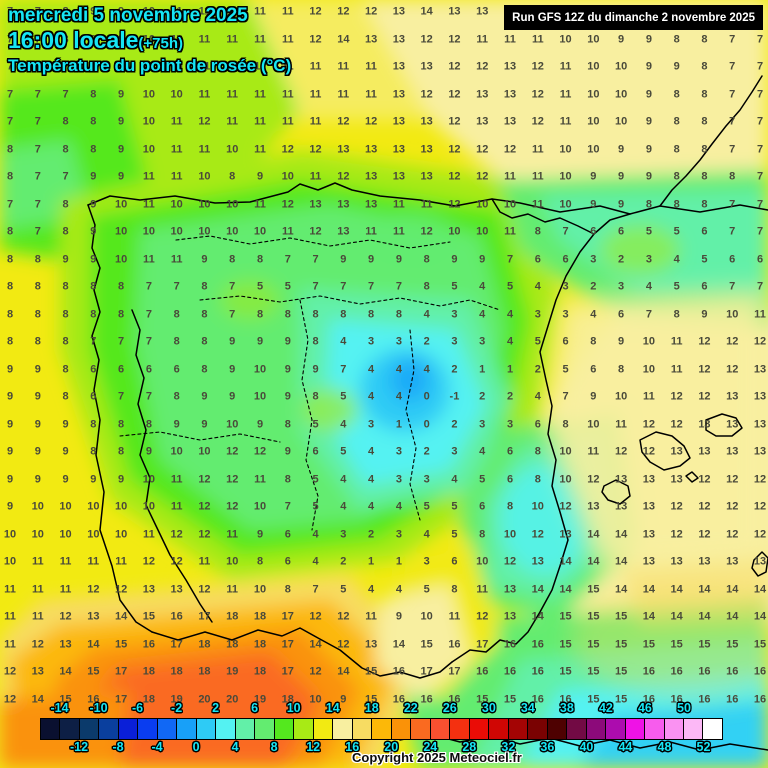 The height and width of the screenshot is (768, 768). I want to click on legend-tick: 2, so click(216, 708).